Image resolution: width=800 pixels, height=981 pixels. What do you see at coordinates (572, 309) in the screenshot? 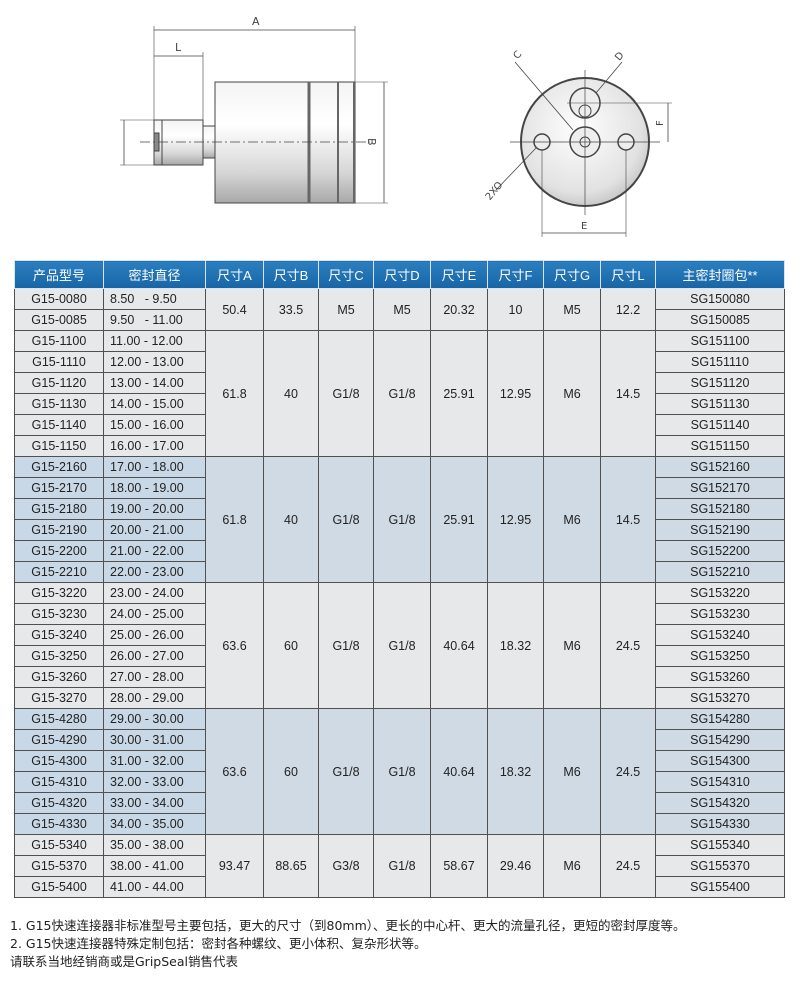
I see `dimension-g-cell: M5` at bounding box center [572, 309].